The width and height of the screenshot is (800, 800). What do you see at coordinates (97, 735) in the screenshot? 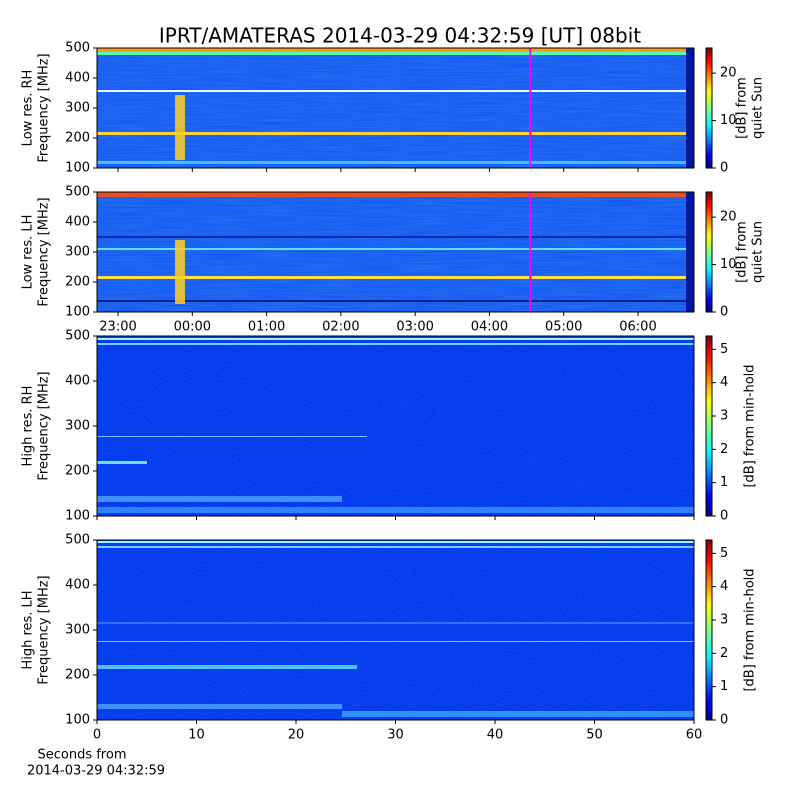
I see `x-tick-label: 0` at bounding box center [97, 735].